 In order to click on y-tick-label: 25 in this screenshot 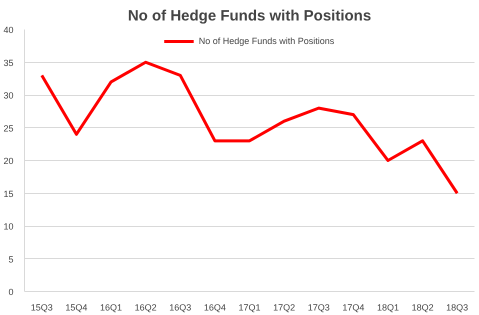, I will do `click(8, 128)`.